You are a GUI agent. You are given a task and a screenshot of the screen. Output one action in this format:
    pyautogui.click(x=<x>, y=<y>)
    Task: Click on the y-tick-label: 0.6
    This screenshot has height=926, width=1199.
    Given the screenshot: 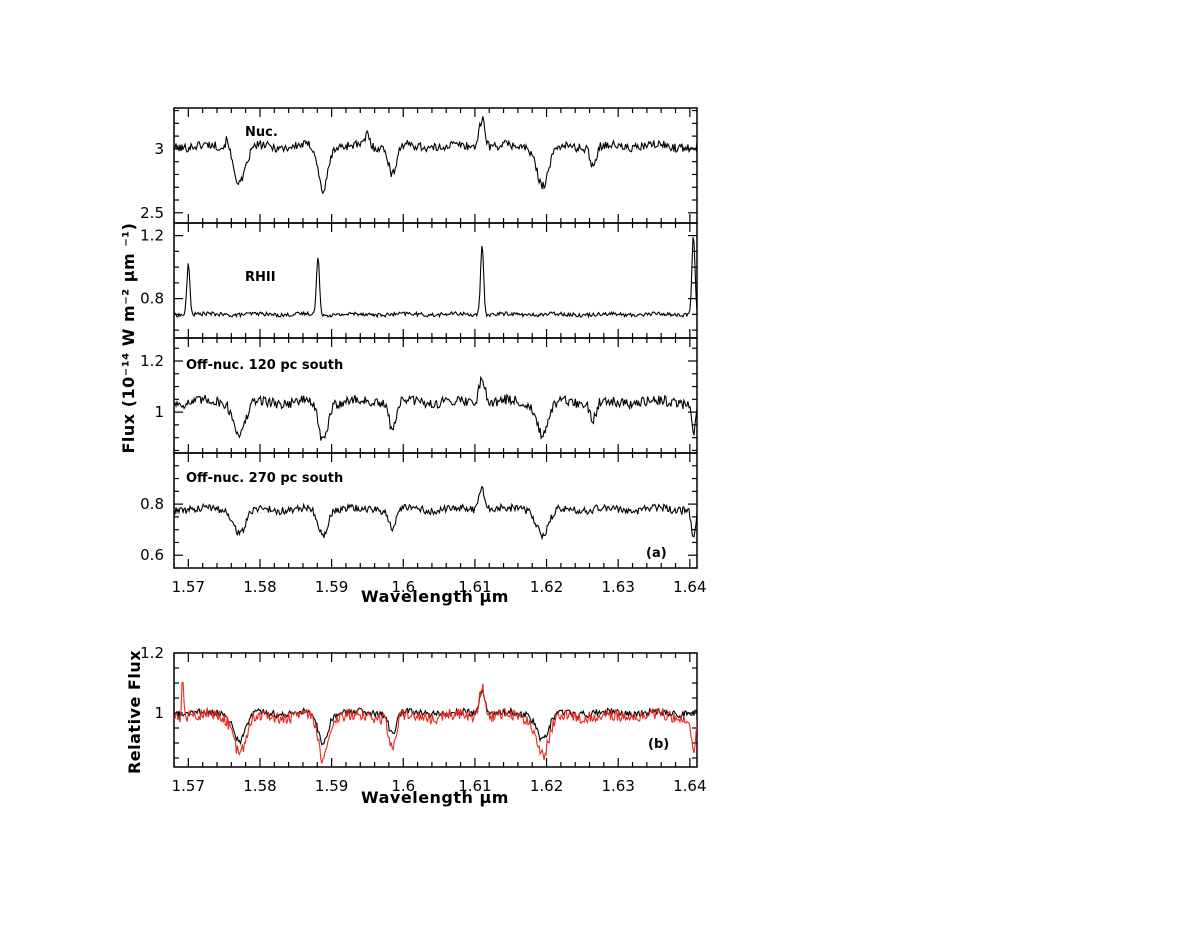 What is the action you would take?
    pyautogui.click(x=152, y=555)
    